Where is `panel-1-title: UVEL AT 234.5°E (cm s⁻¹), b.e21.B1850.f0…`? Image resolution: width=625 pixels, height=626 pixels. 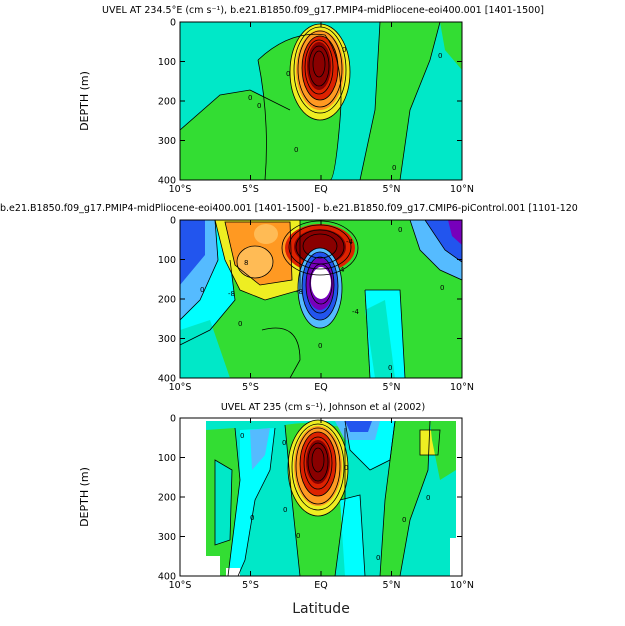 panel-1-title: UVEL AT 234.5°E (cm s⁻¹), b.e21.B1850.f0… is located at coordinates (323, 10).